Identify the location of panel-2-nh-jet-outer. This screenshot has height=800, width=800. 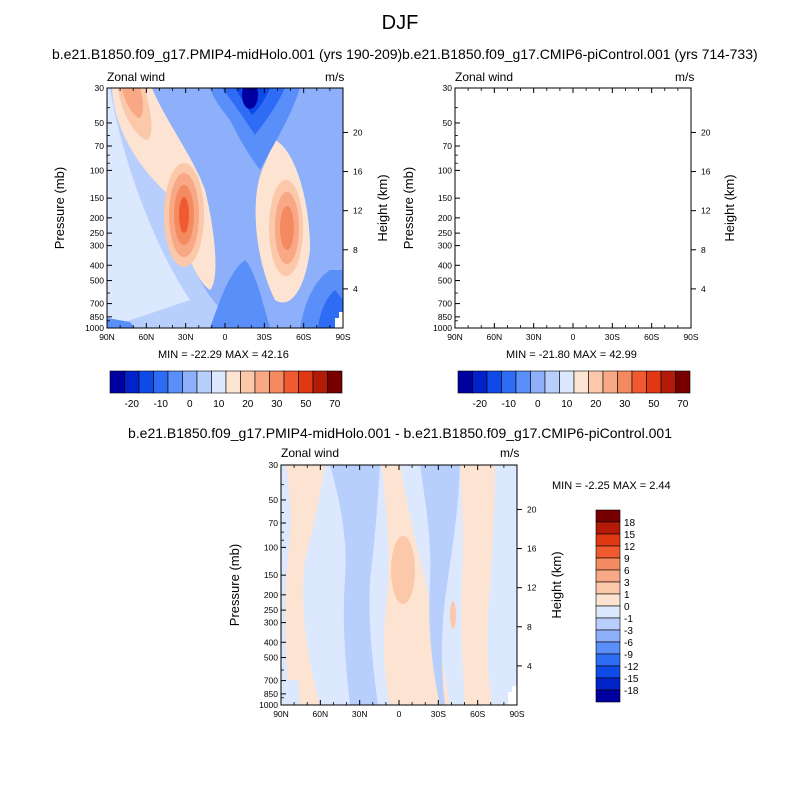
(511, 189).